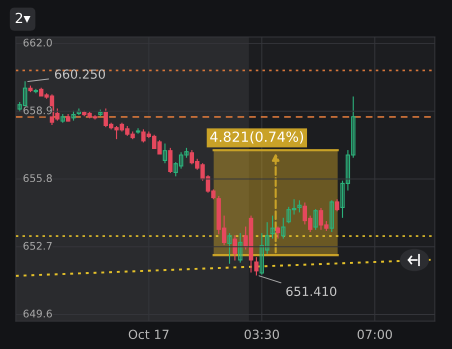 This screenshot has height=349, width=452. I want to click on y-tick-label: 649.6, so click(37, 314).